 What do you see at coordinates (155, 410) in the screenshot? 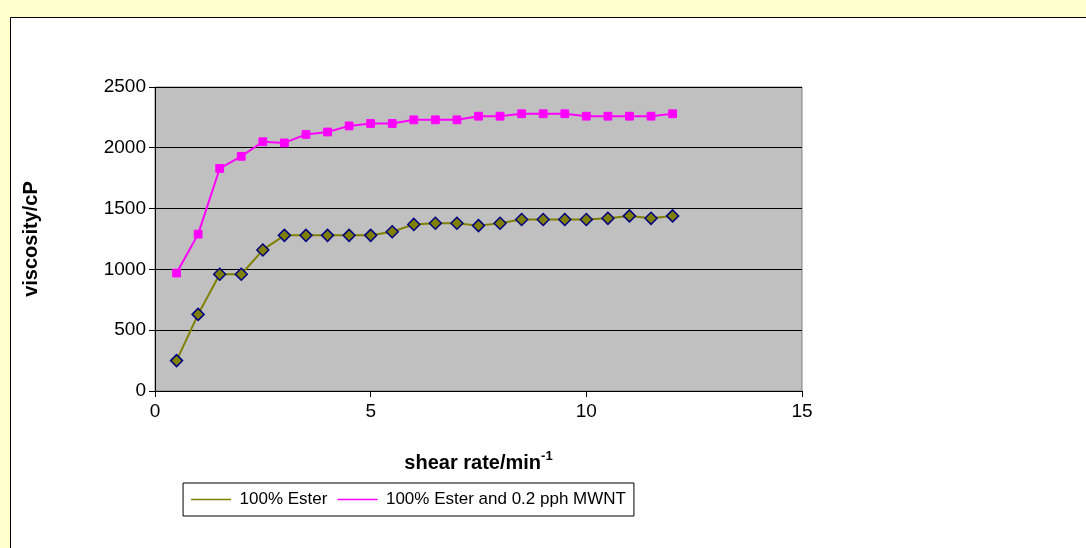
I see `x-tick-label: 0` at bounding box center [155, 410].